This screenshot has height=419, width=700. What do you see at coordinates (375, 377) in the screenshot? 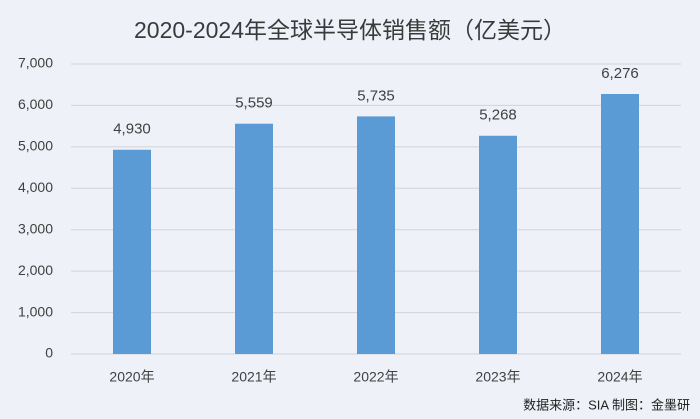
I see `x-tick-label: 2022年` at bounding box center [375, 377].